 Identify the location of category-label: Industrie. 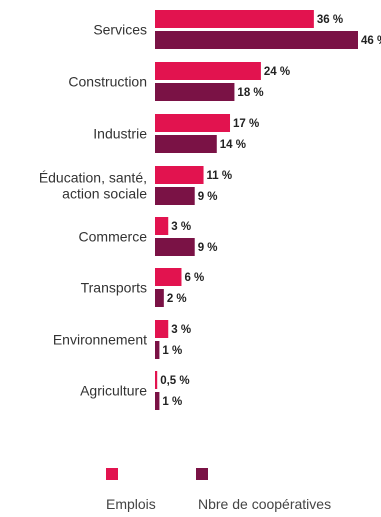
(120, 134).